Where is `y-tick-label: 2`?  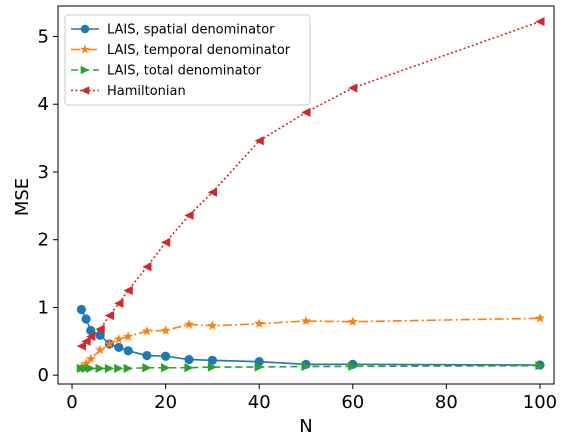
y-tick-label: 2 is located at coordinates (43, 240).